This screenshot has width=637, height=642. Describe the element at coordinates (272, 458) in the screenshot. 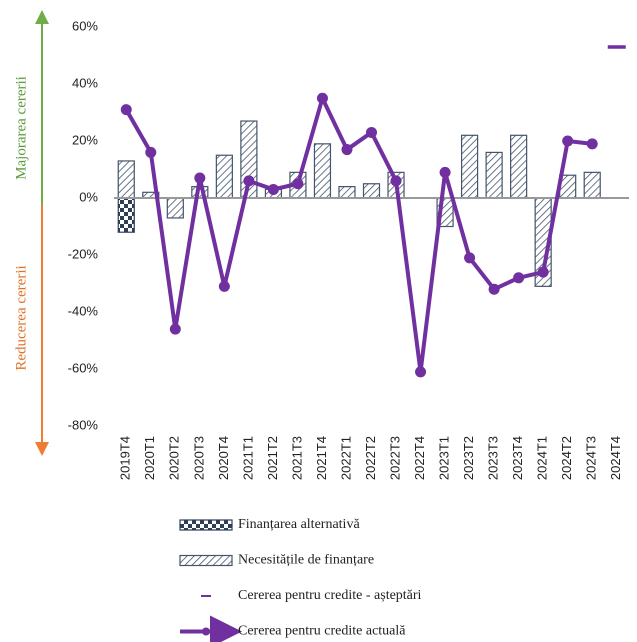

I see `x-tick-label: 2021T2` at that location.